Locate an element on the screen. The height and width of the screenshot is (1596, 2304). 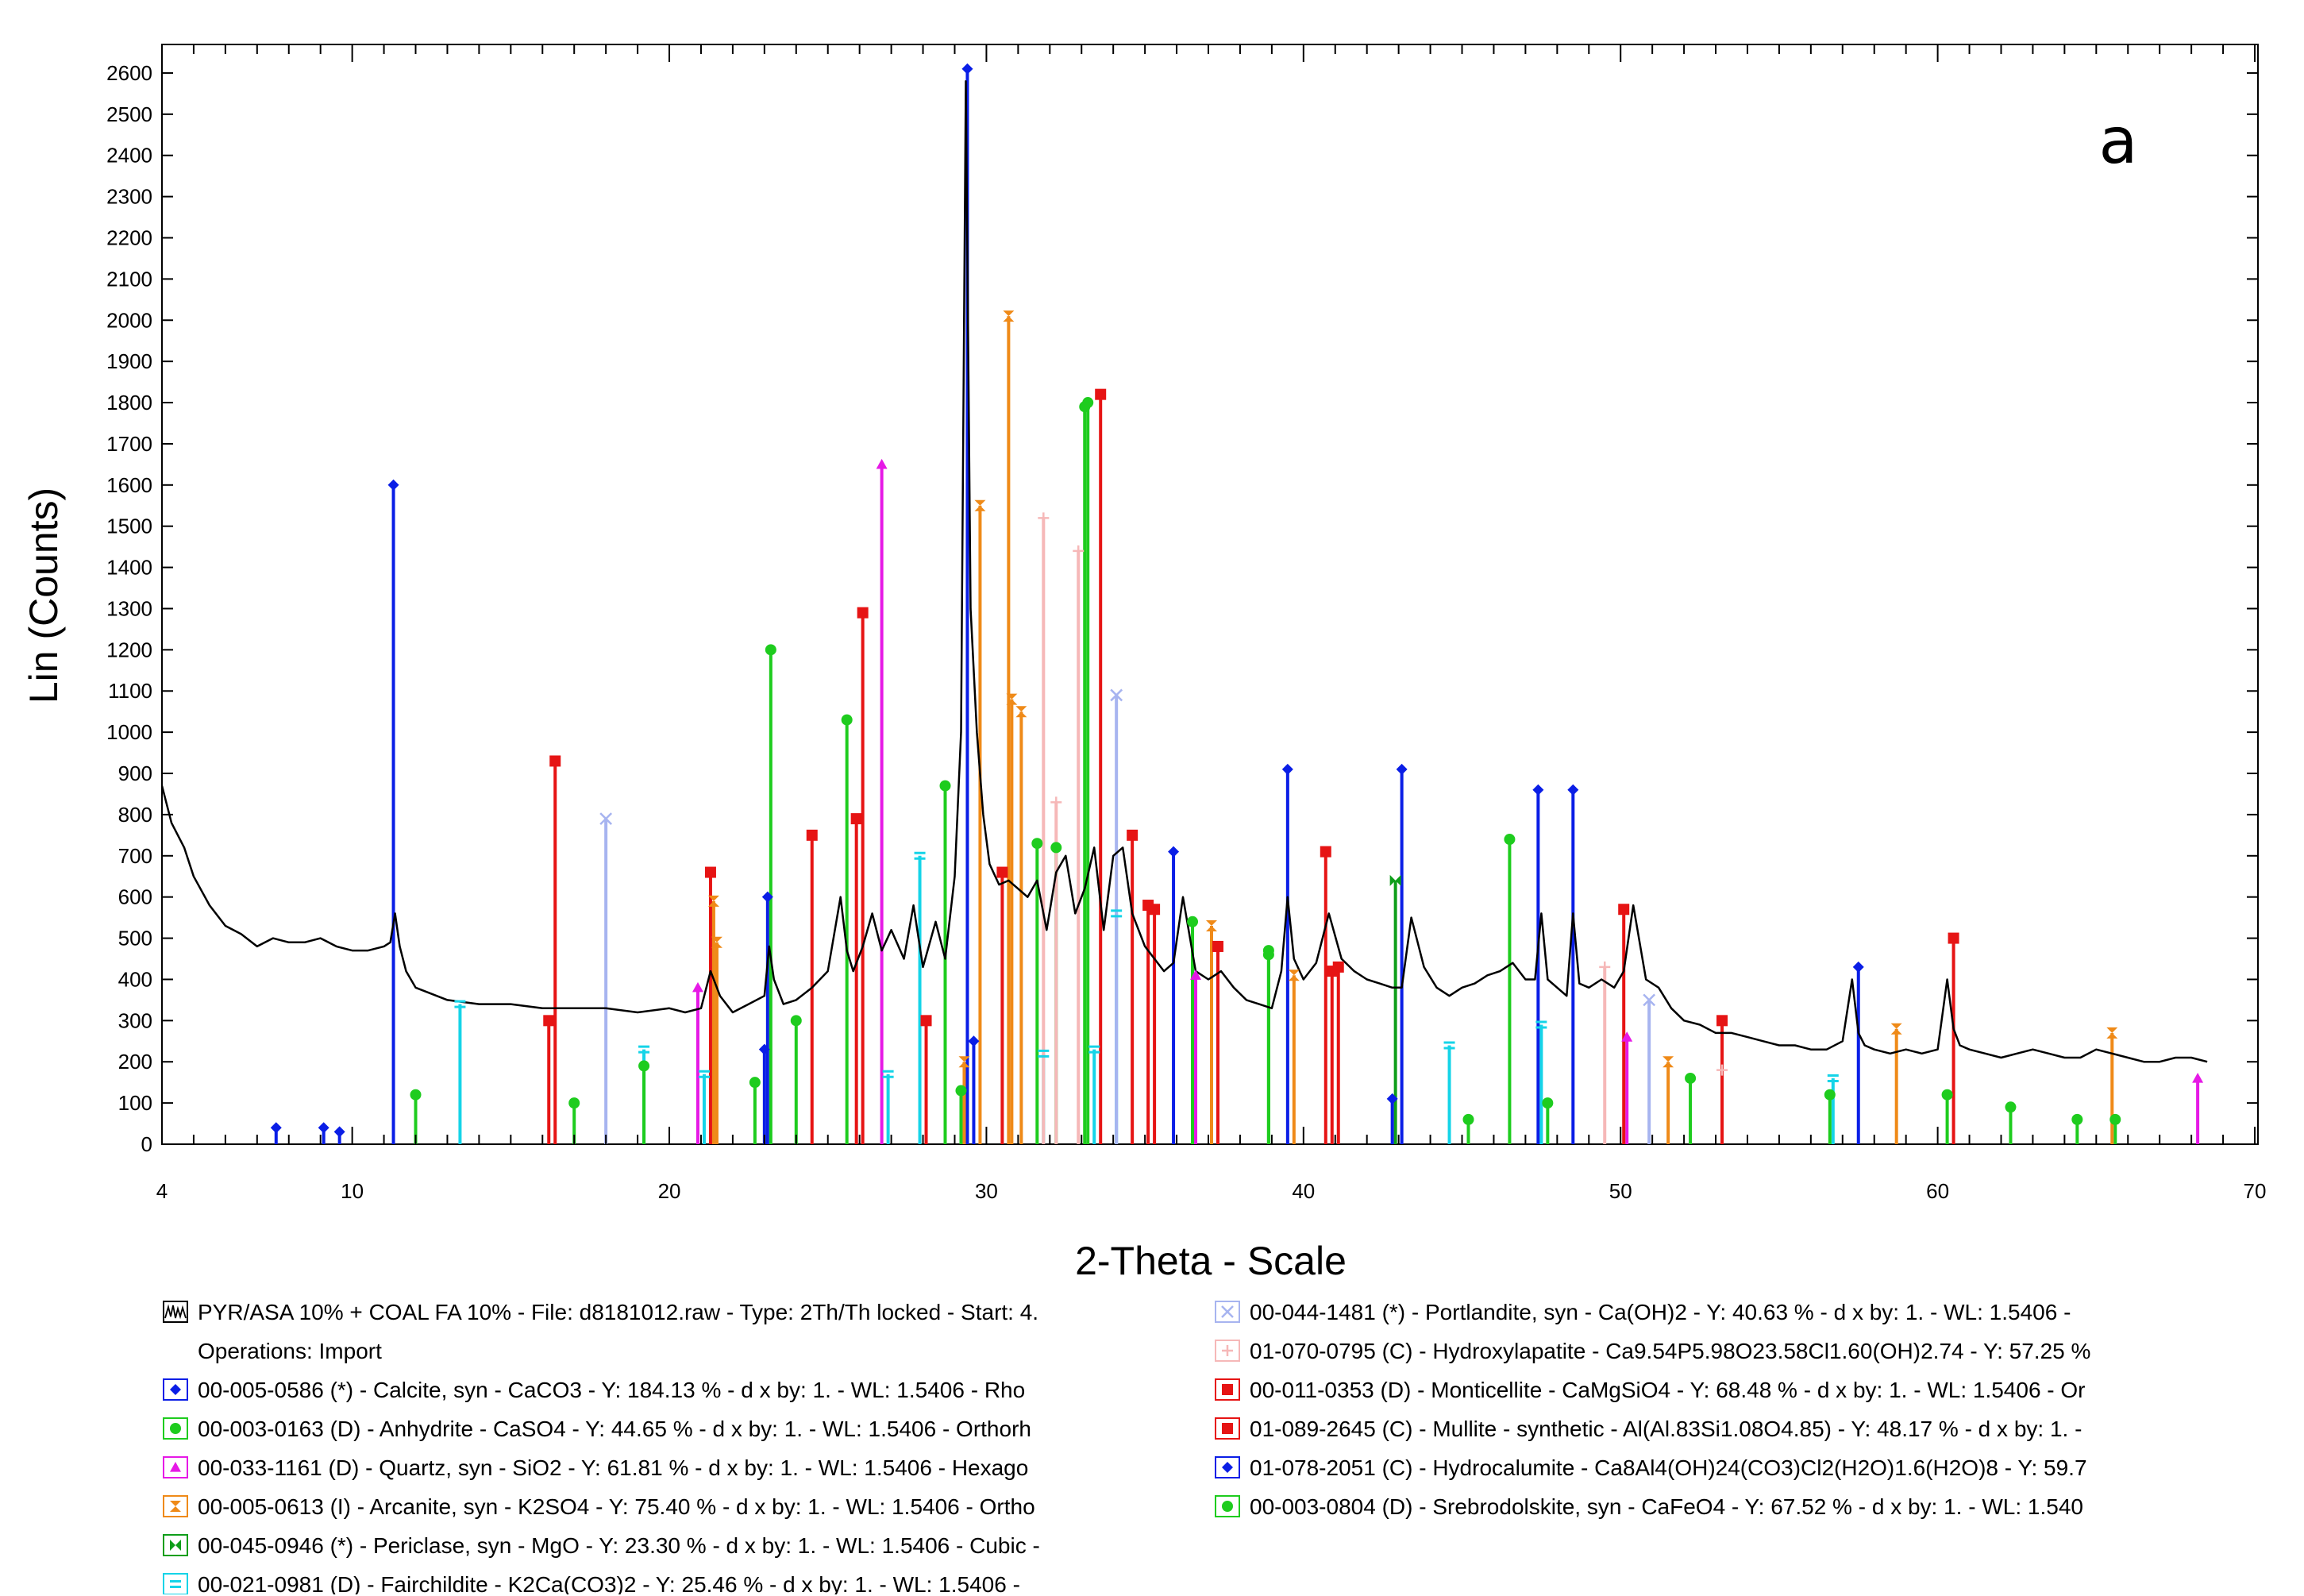
y-tick-label: 2000 is located at coordinates (129, 320).